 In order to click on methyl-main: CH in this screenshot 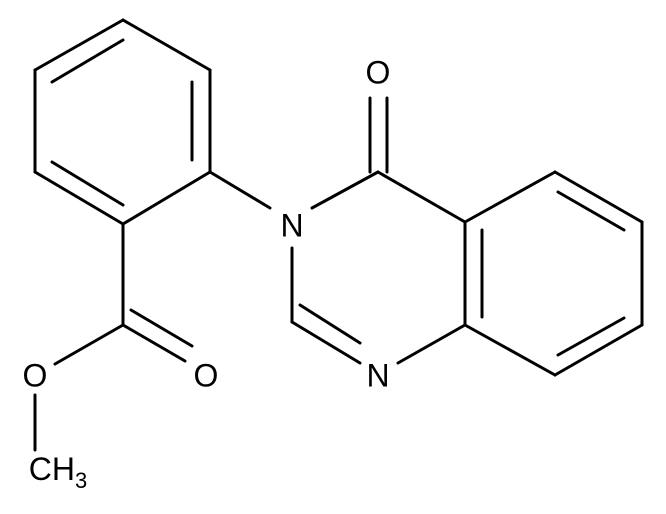, I will do `click(52, 469)`.